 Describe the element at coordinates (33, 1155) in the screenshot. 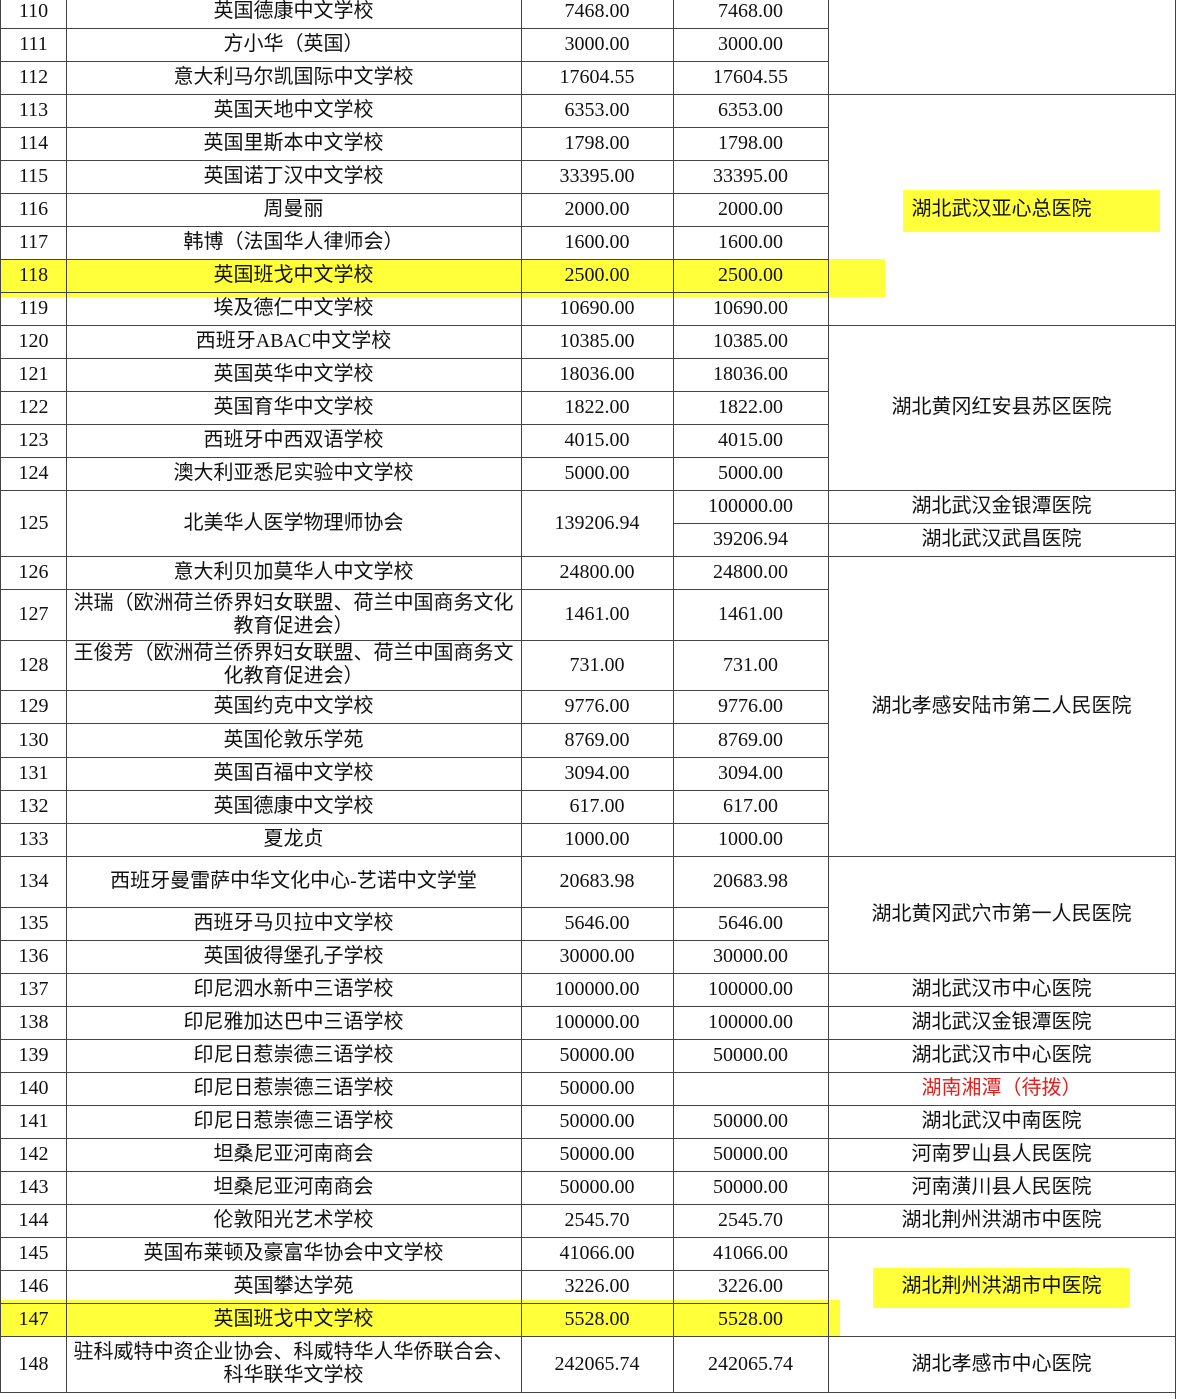

I see `row-number: 142` at that location.